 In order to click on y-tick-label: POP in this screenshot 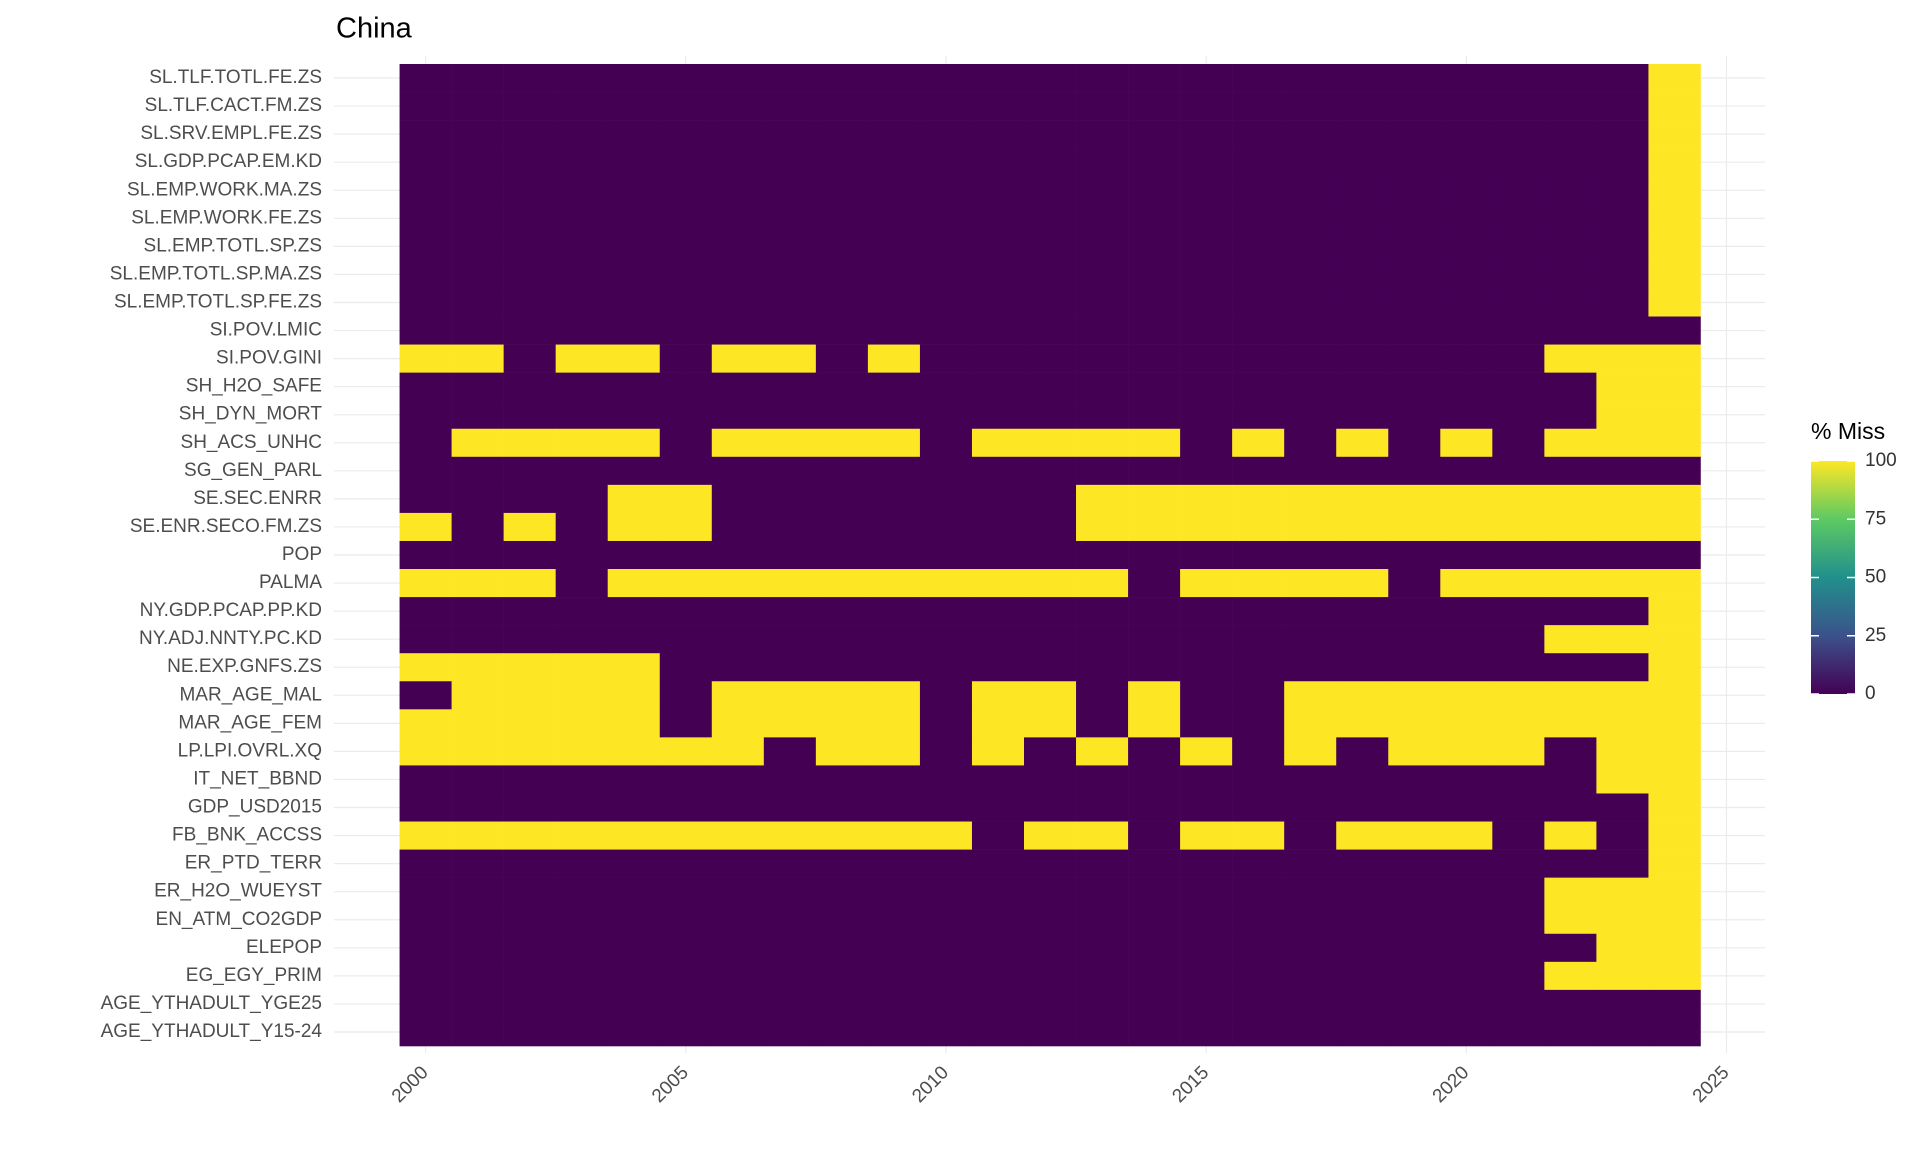, I will do `click(302, 554)`.